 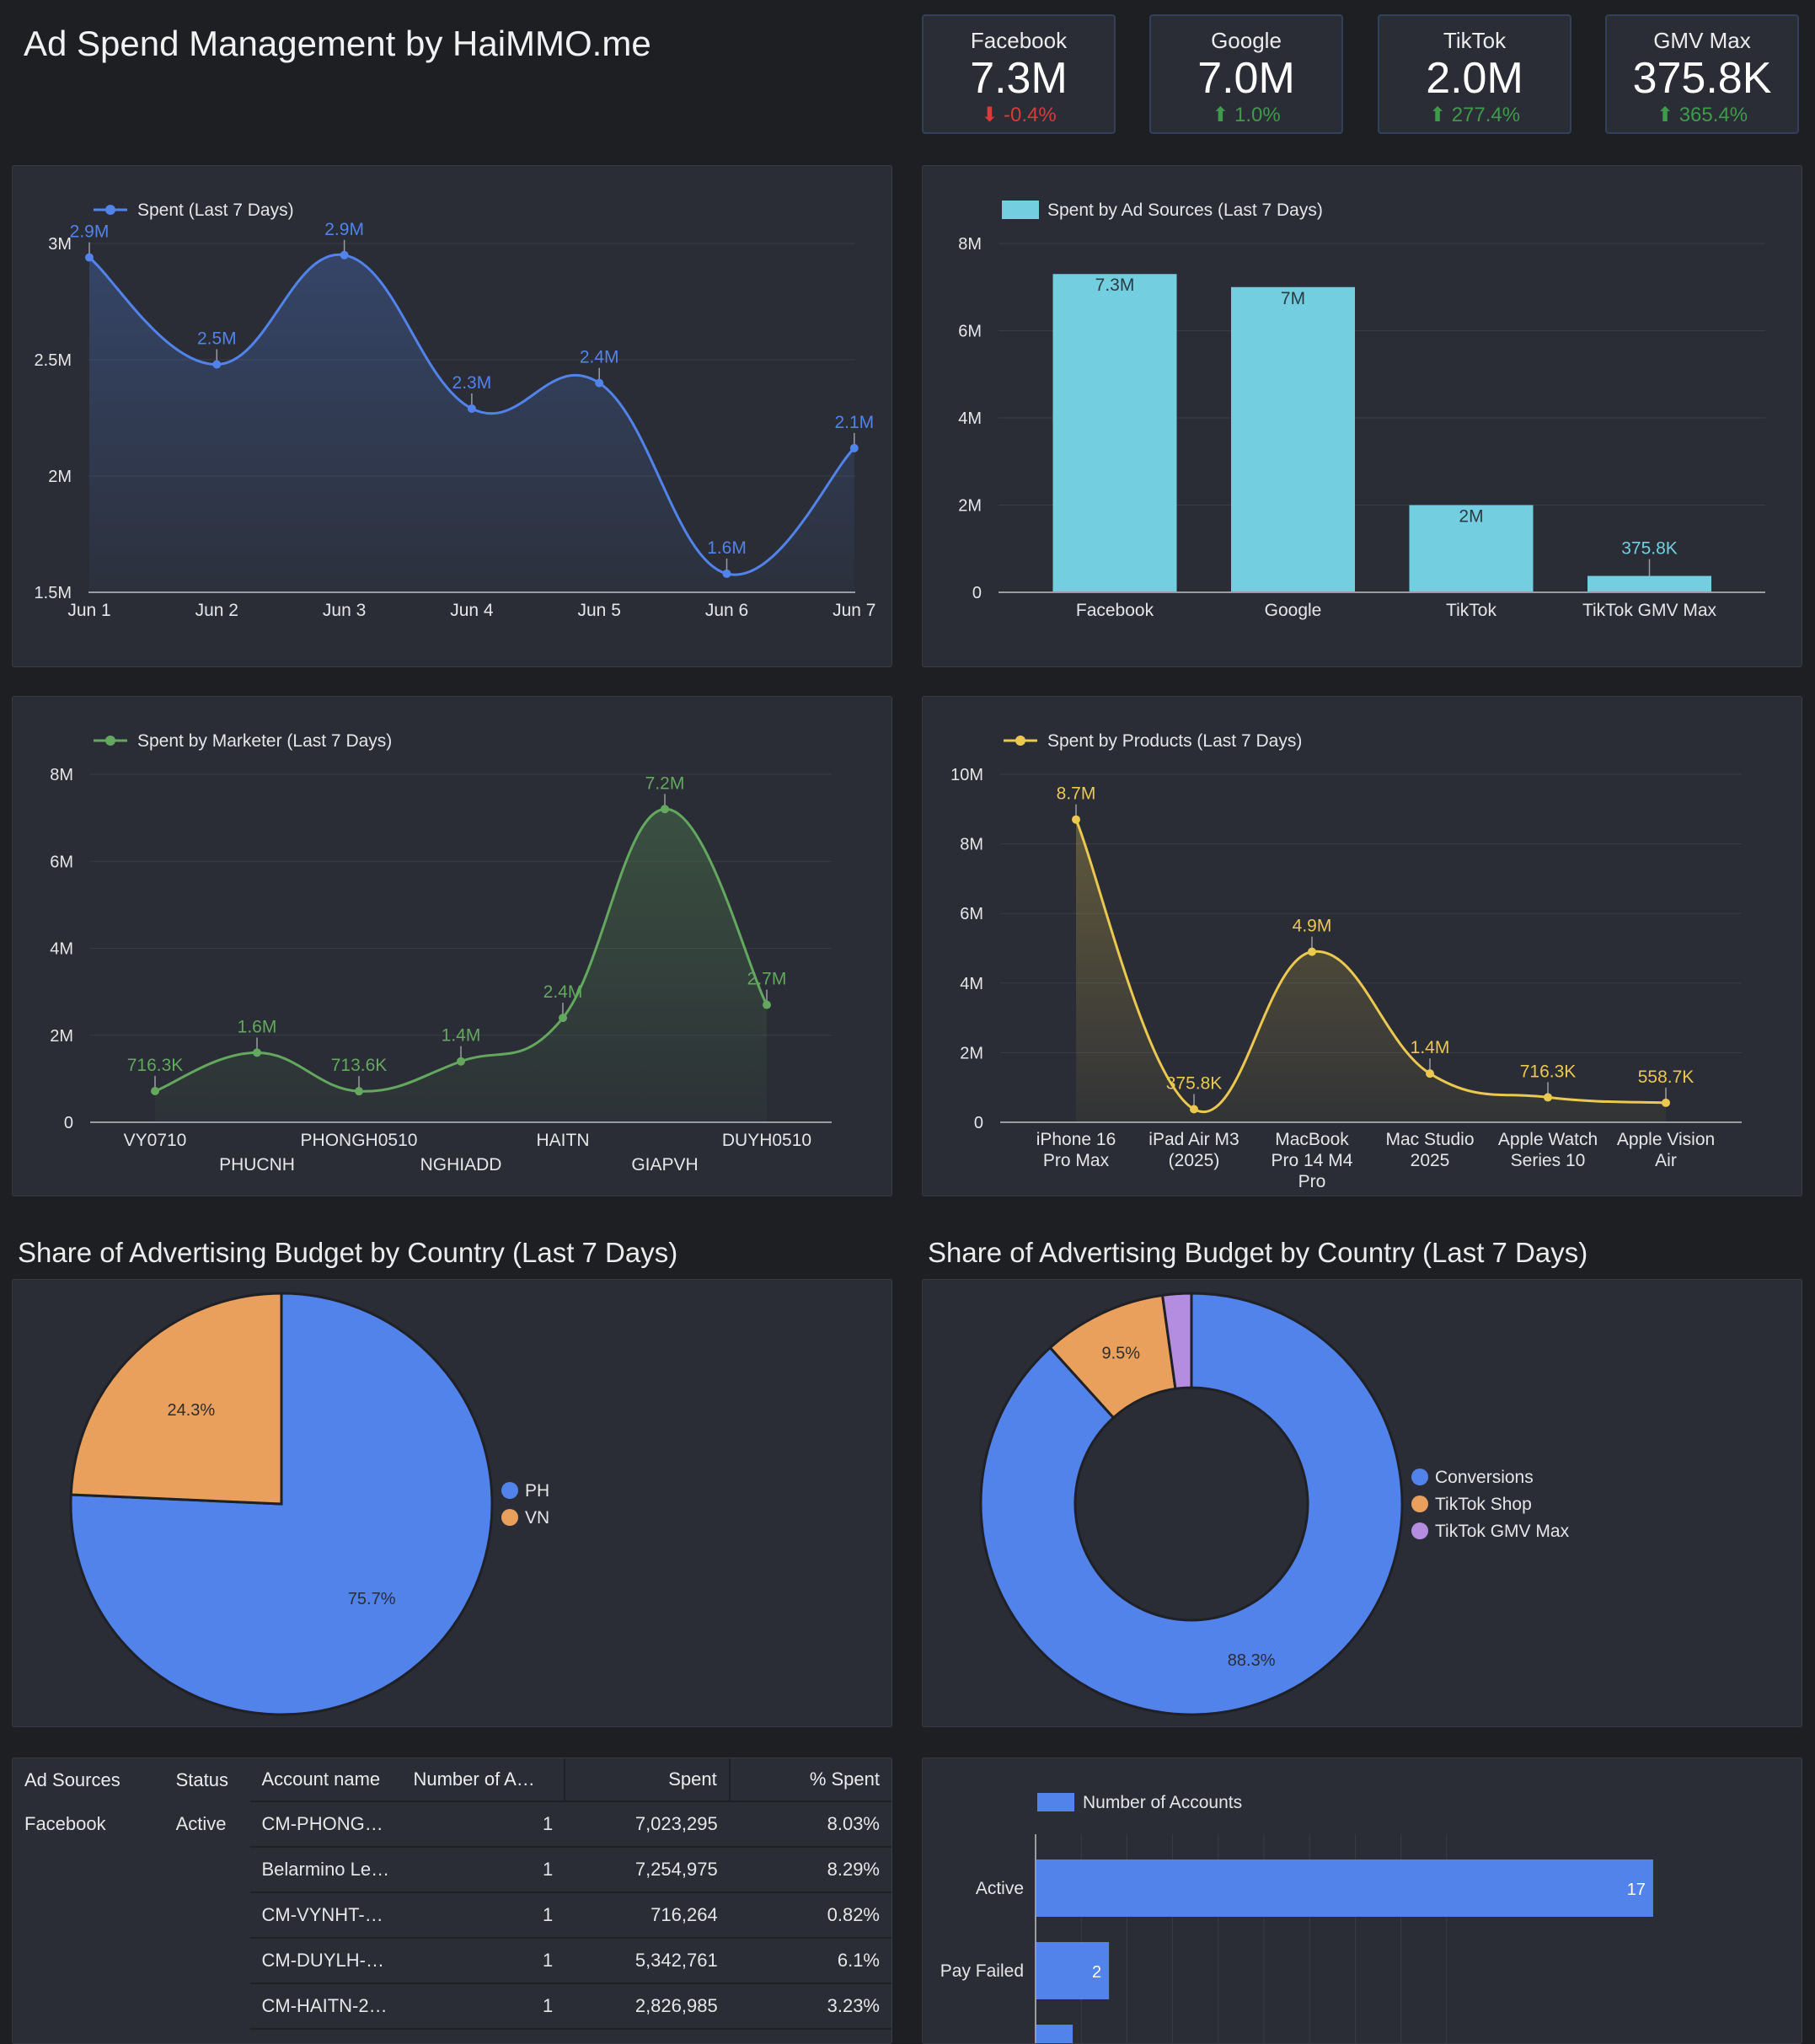 What do you see at coordinates (1076, 1160) in the screenshot?
I see `x-tick-label: Pro Max` at bounding box center [1076, 1160].